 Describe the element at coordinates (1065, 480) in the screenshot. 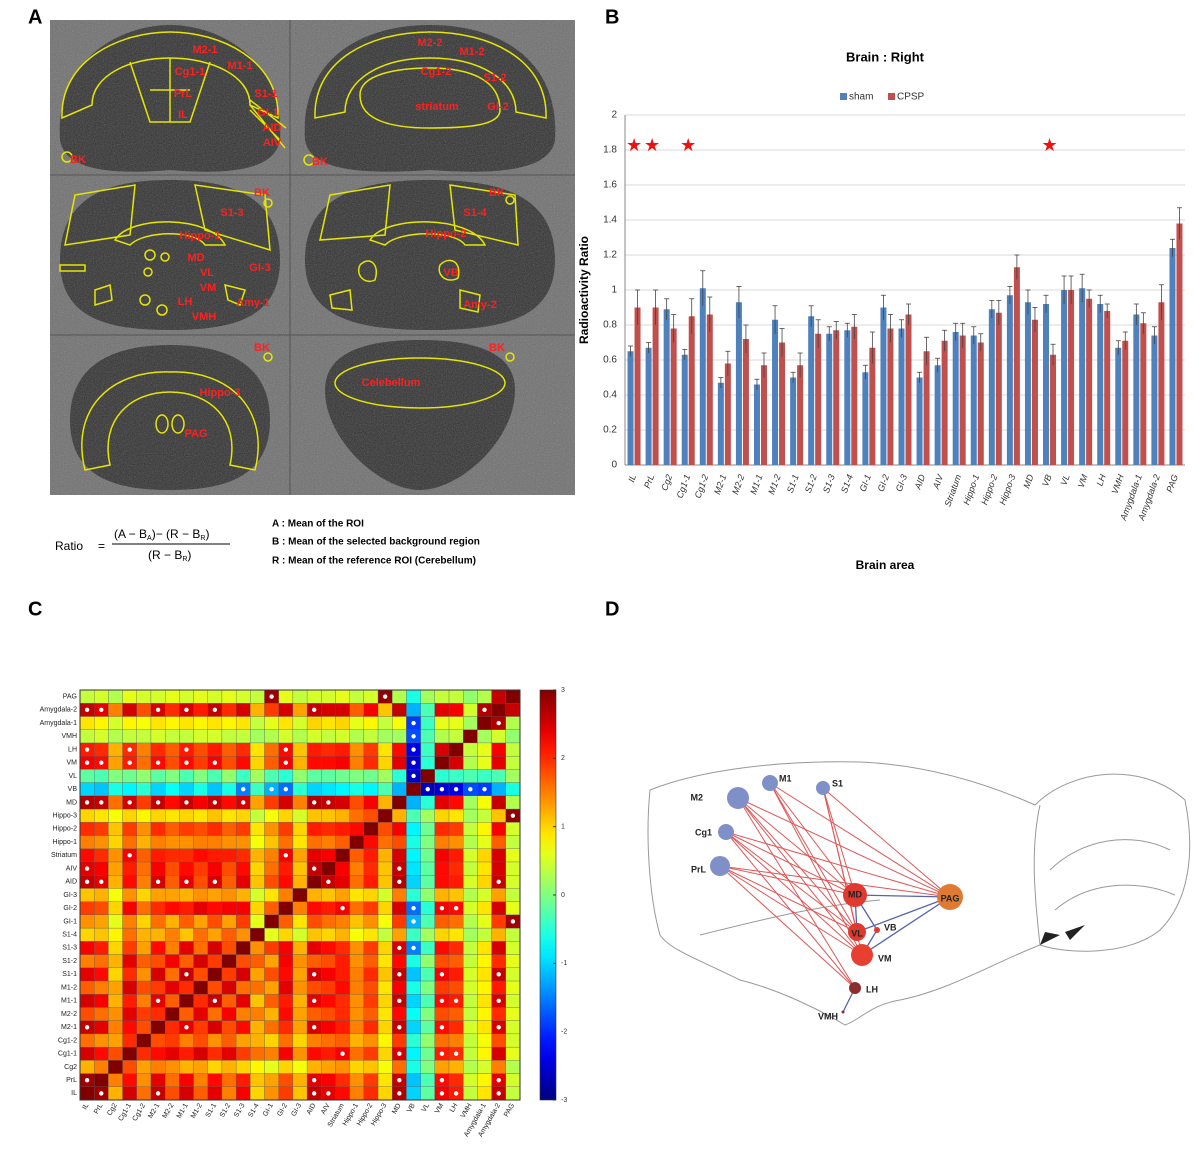

I see `x-tick-label: VL` at that location.